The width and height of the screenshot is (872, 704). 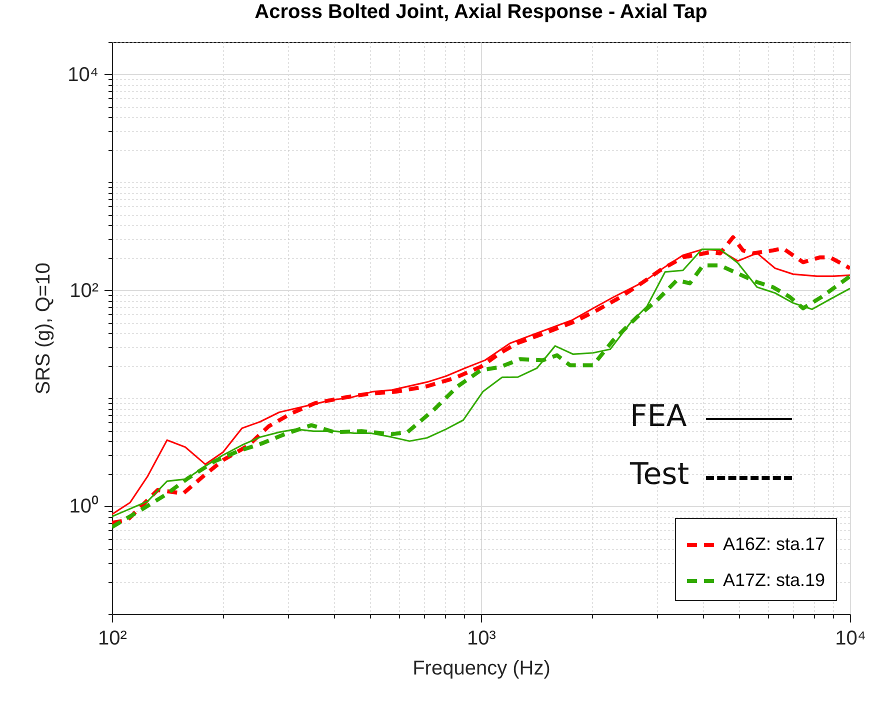 What do you see at coordinates (83, 75) in the screenshot?
I see `y-tick-label: 10⁴` at bounding box center [83, 75].